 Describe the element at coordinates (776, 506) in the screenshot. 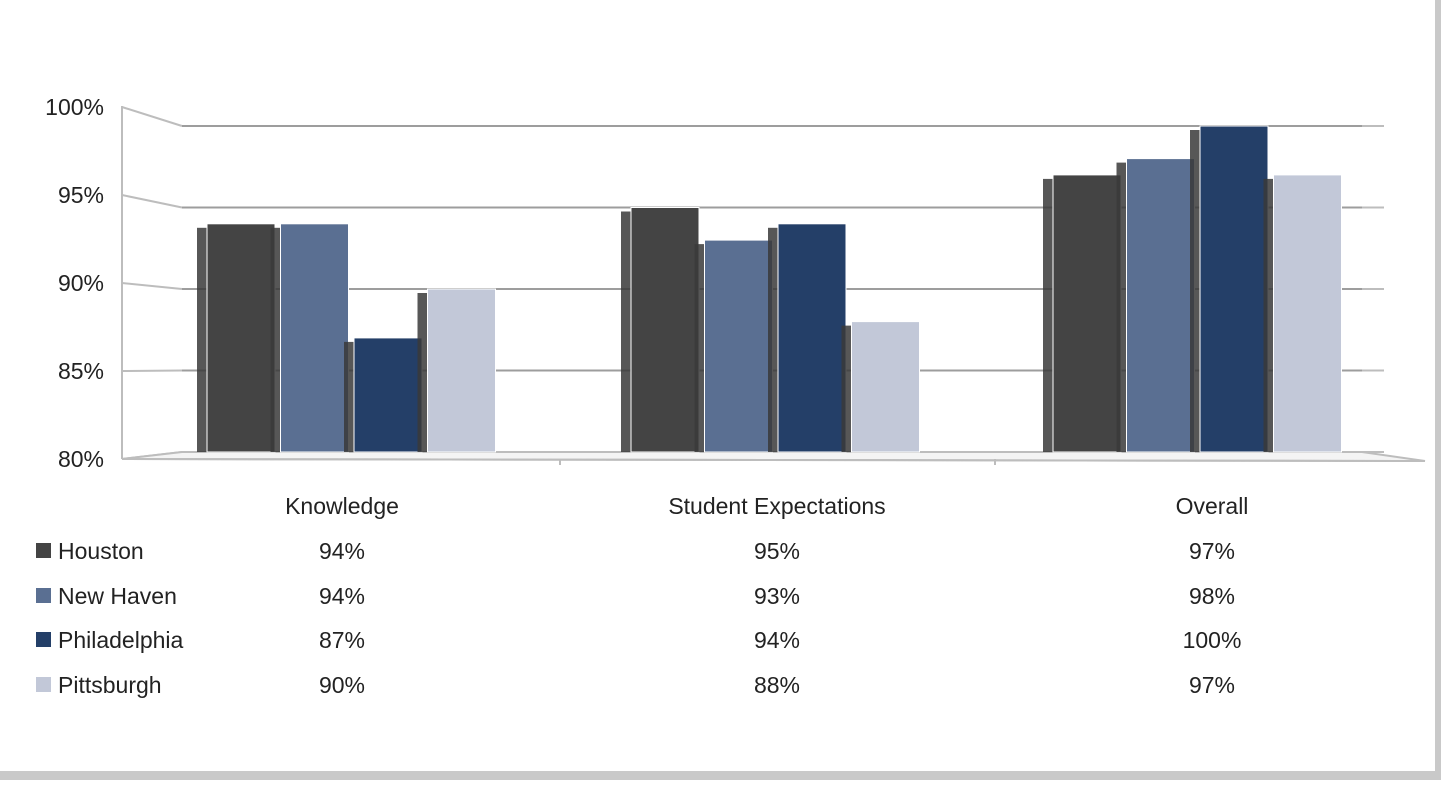

I see `category-label: Student Expectations` at that location.